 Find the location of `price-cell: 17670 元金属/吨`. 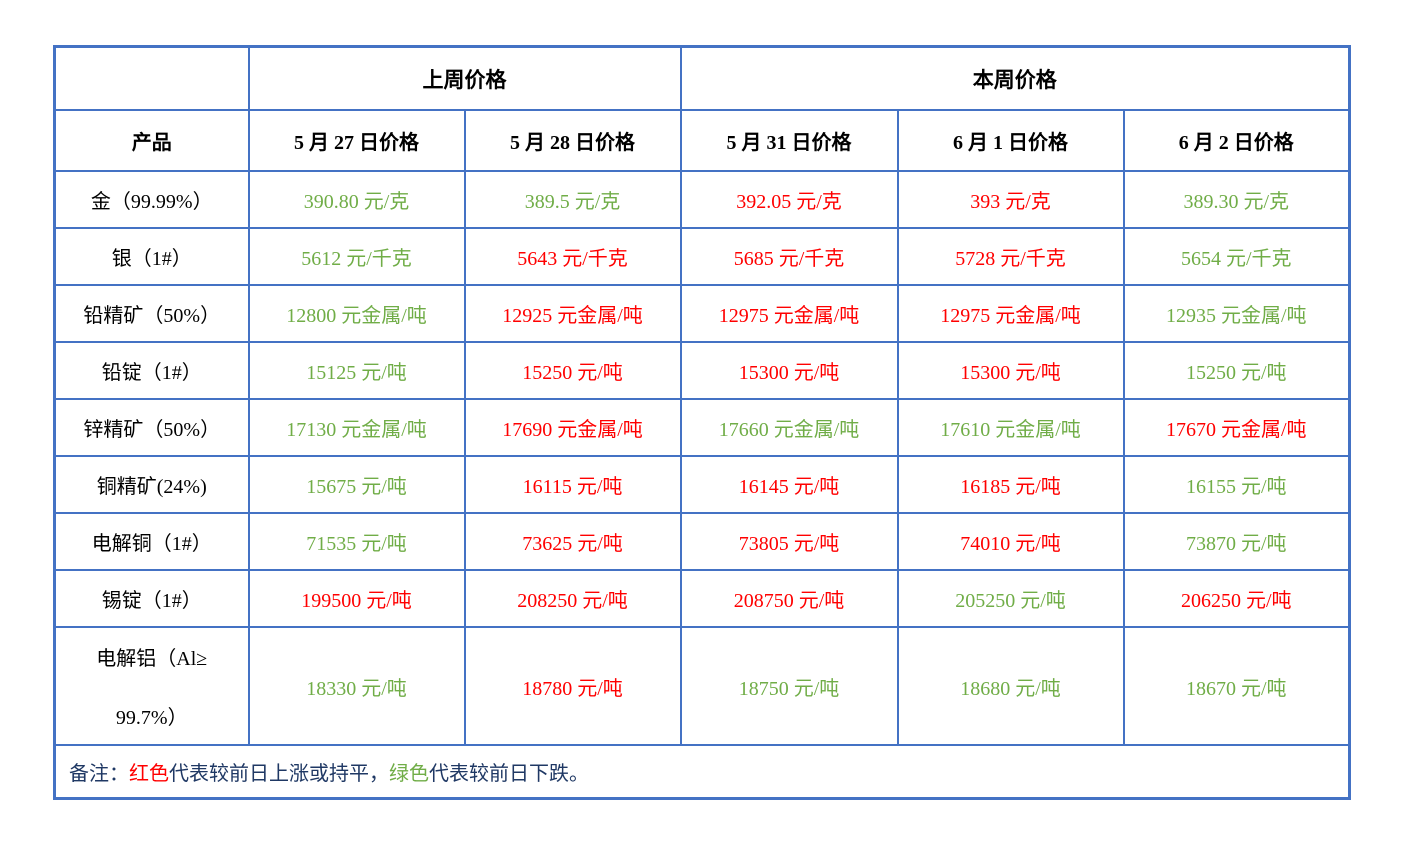

price-cell: 17670 元金属/吨 is located at coordinates (1236, 427).